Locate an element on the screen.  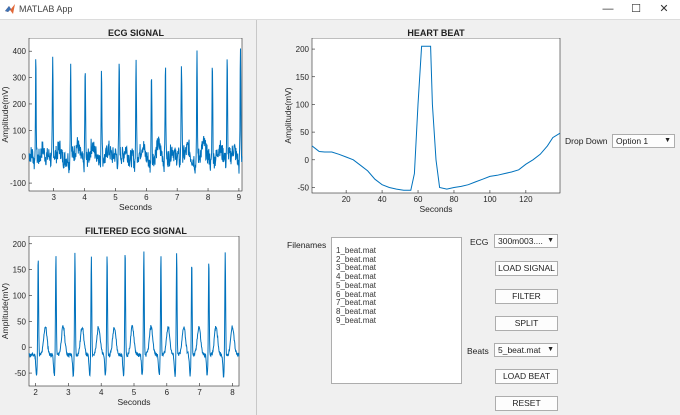
filtered-signal-line is located at coordinates (134, 314).